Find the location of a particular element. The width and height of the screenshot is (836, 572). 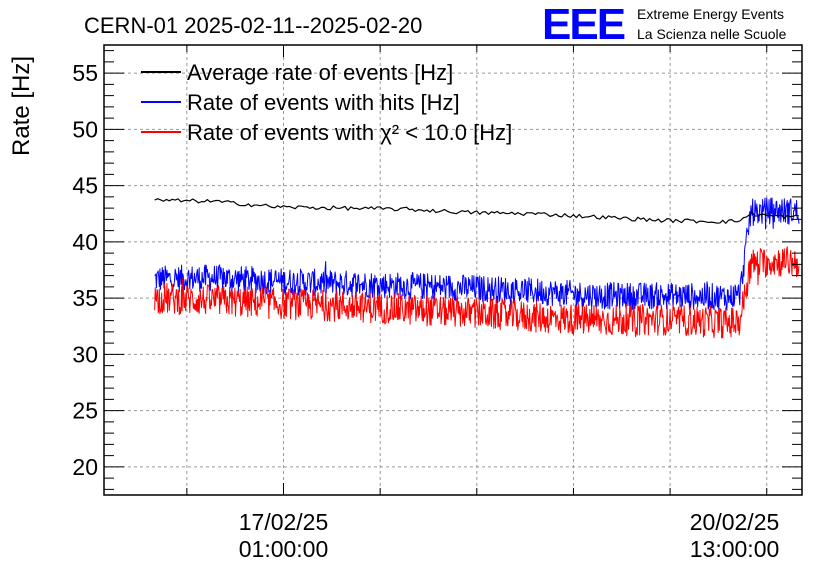

y-axis-label: Rate [Hz] is located at coordinates (21, 106).